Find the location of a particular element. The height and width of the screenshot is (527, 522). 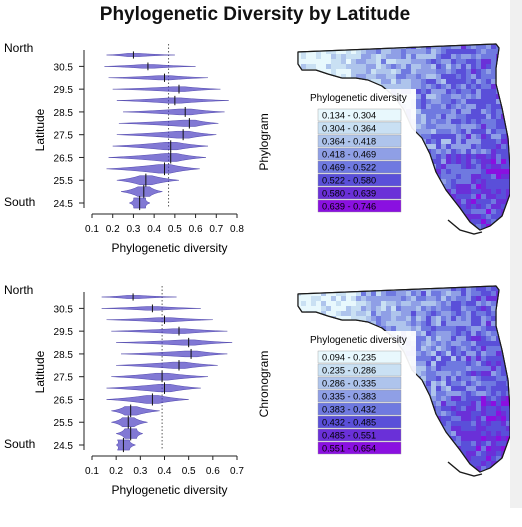

chronogram-legend-range: 0.551 - 0.654 is located at coordinates (349, 449).